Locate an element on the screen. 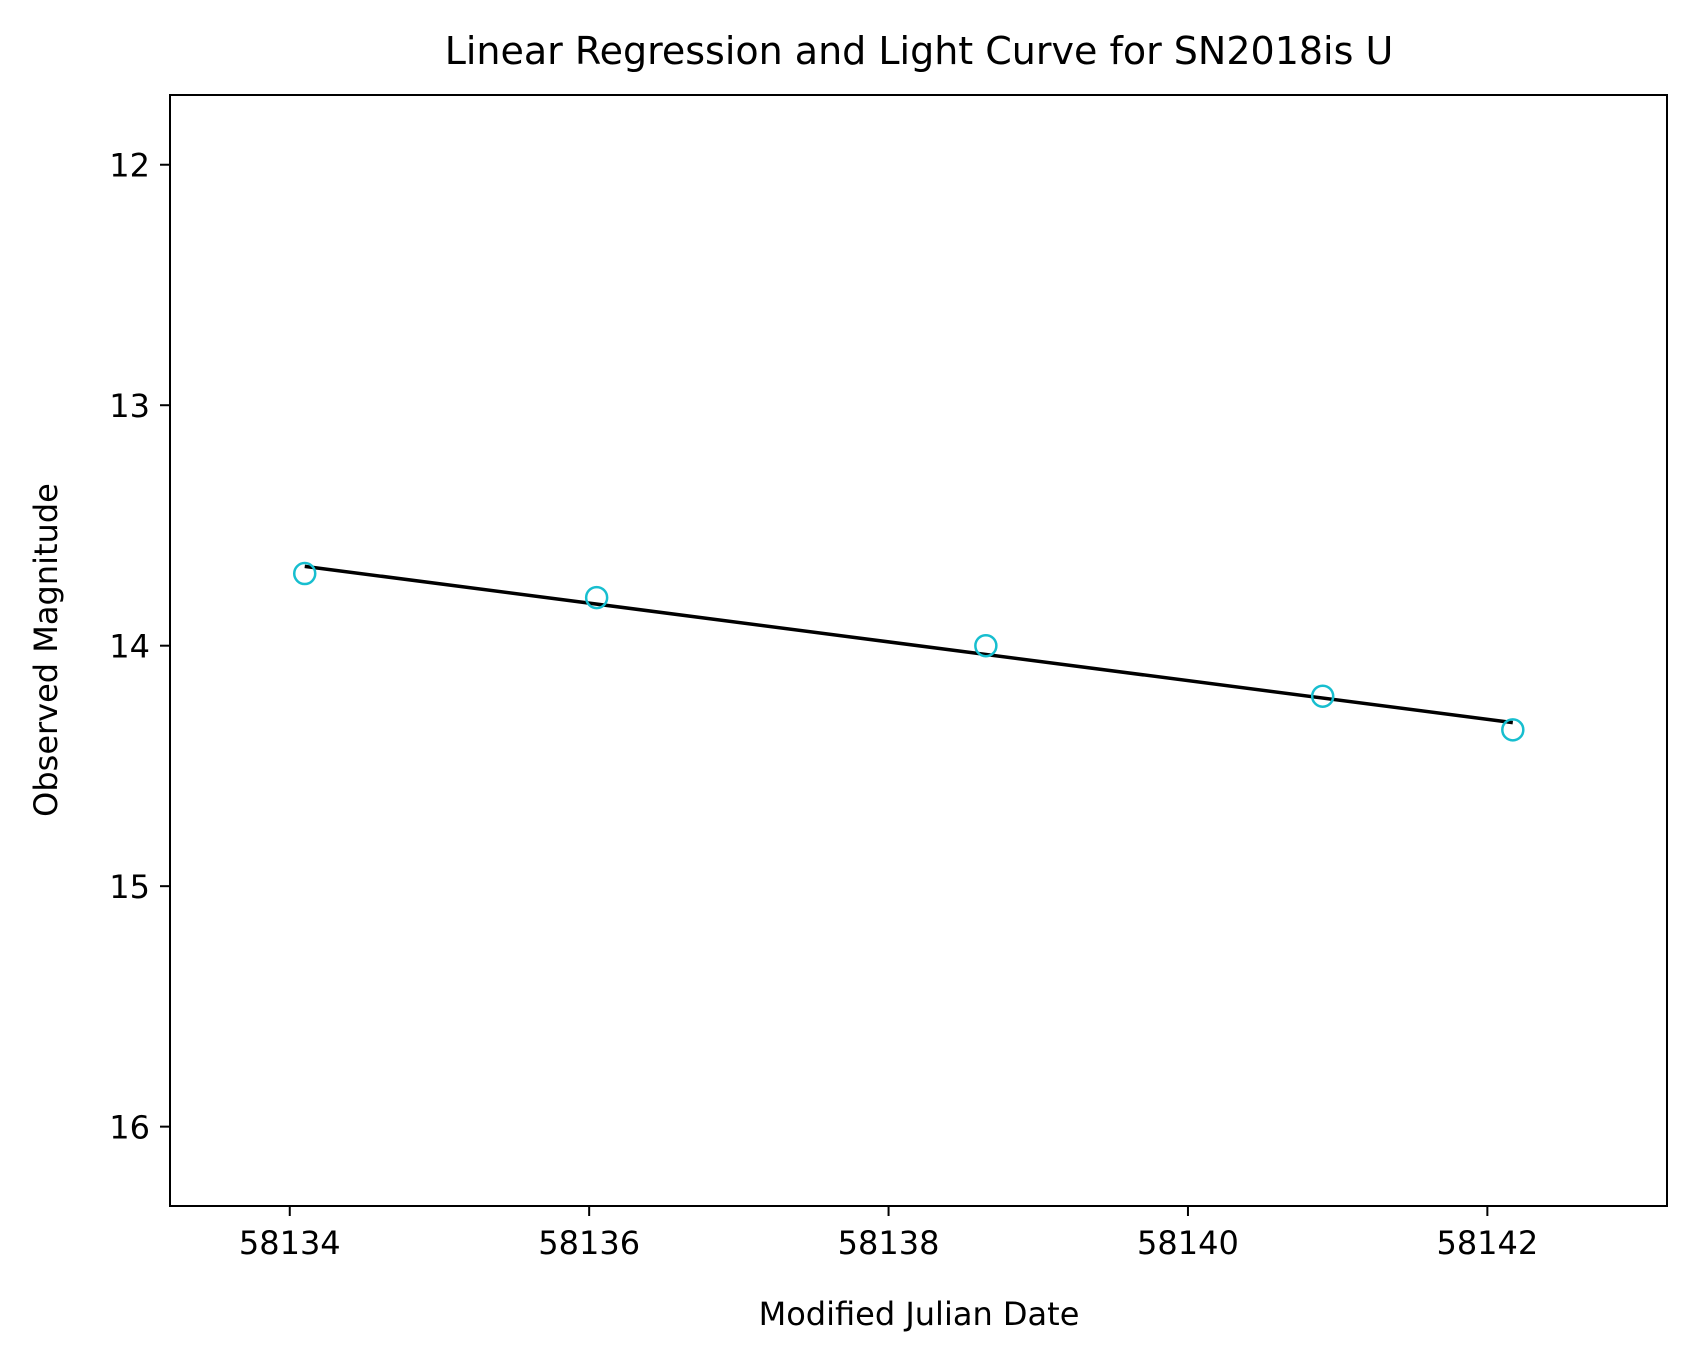 This screenshot has width=1686, height=1357. x-tick-label: 58134 is located at coordinates (290, 1243).